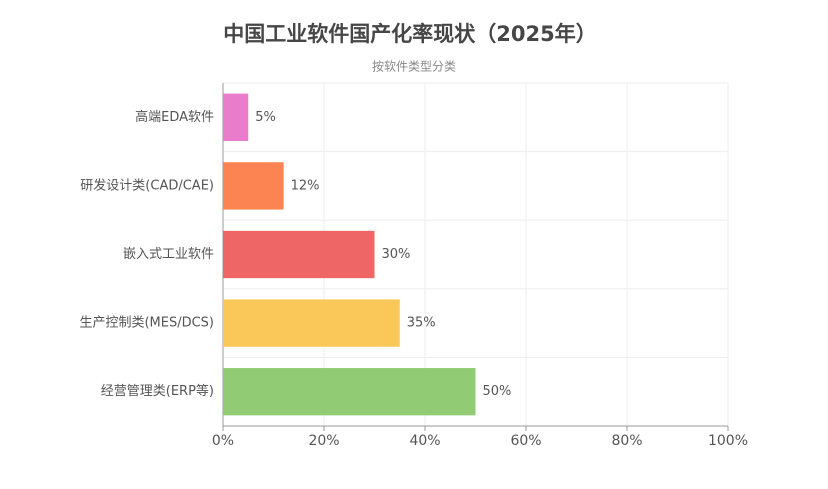  I want to click on chart-subtitle: 按软件类型分类, so click(414, 67).